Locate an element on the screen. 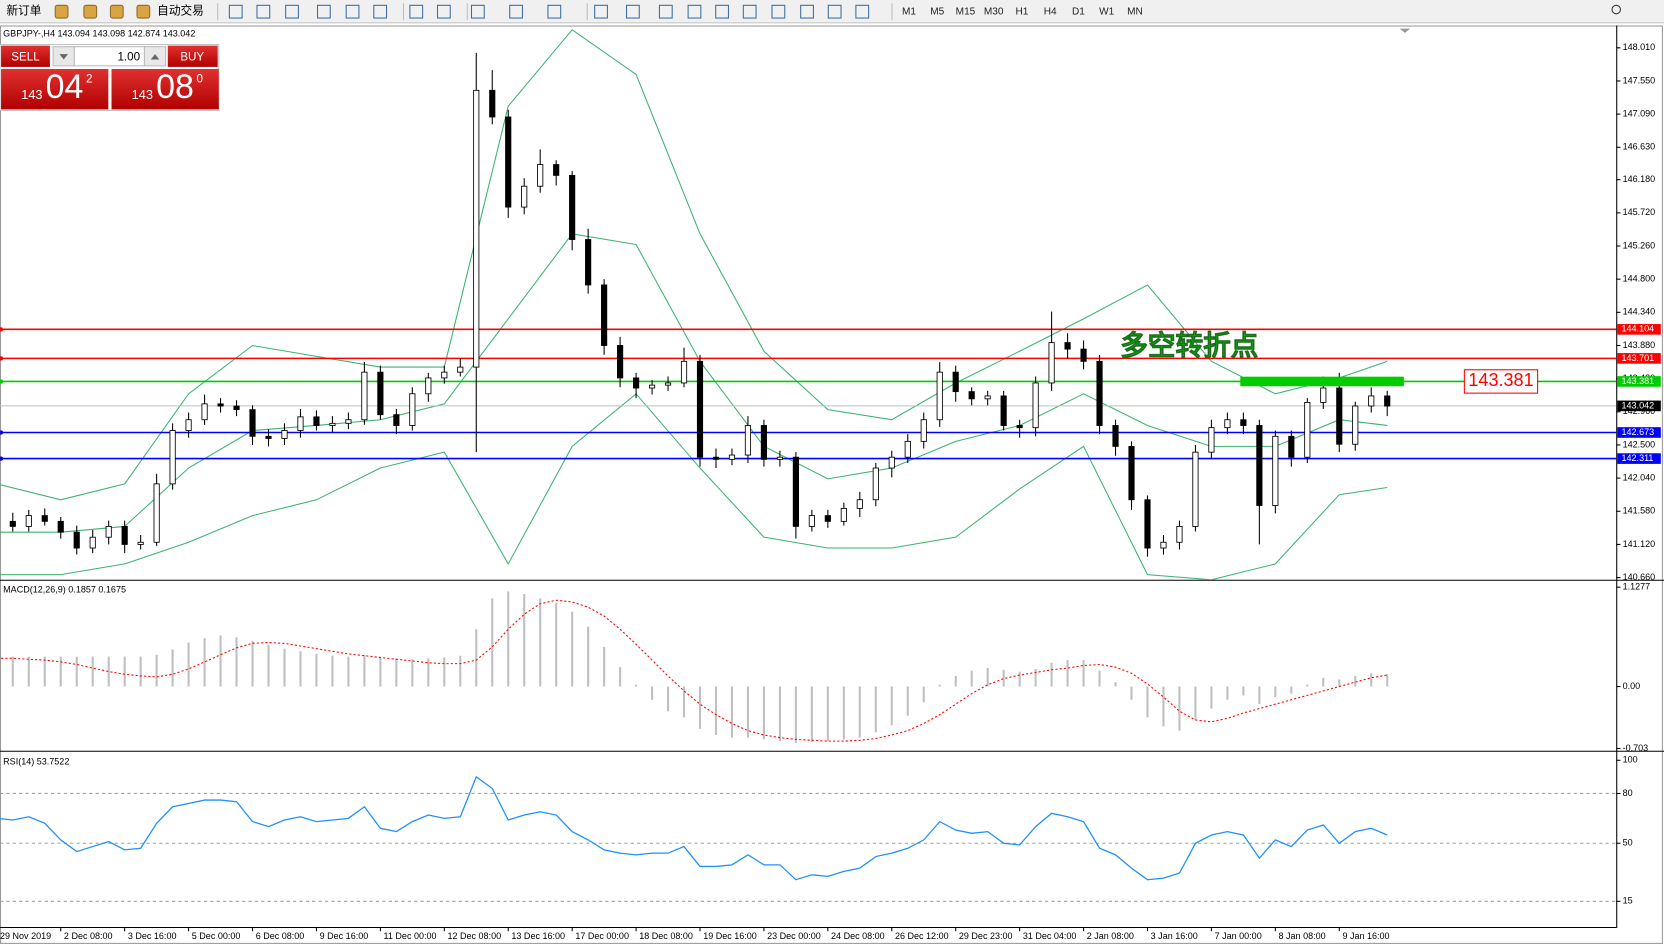  timeframe-button: H1 is located at coordinates (1022, 11).